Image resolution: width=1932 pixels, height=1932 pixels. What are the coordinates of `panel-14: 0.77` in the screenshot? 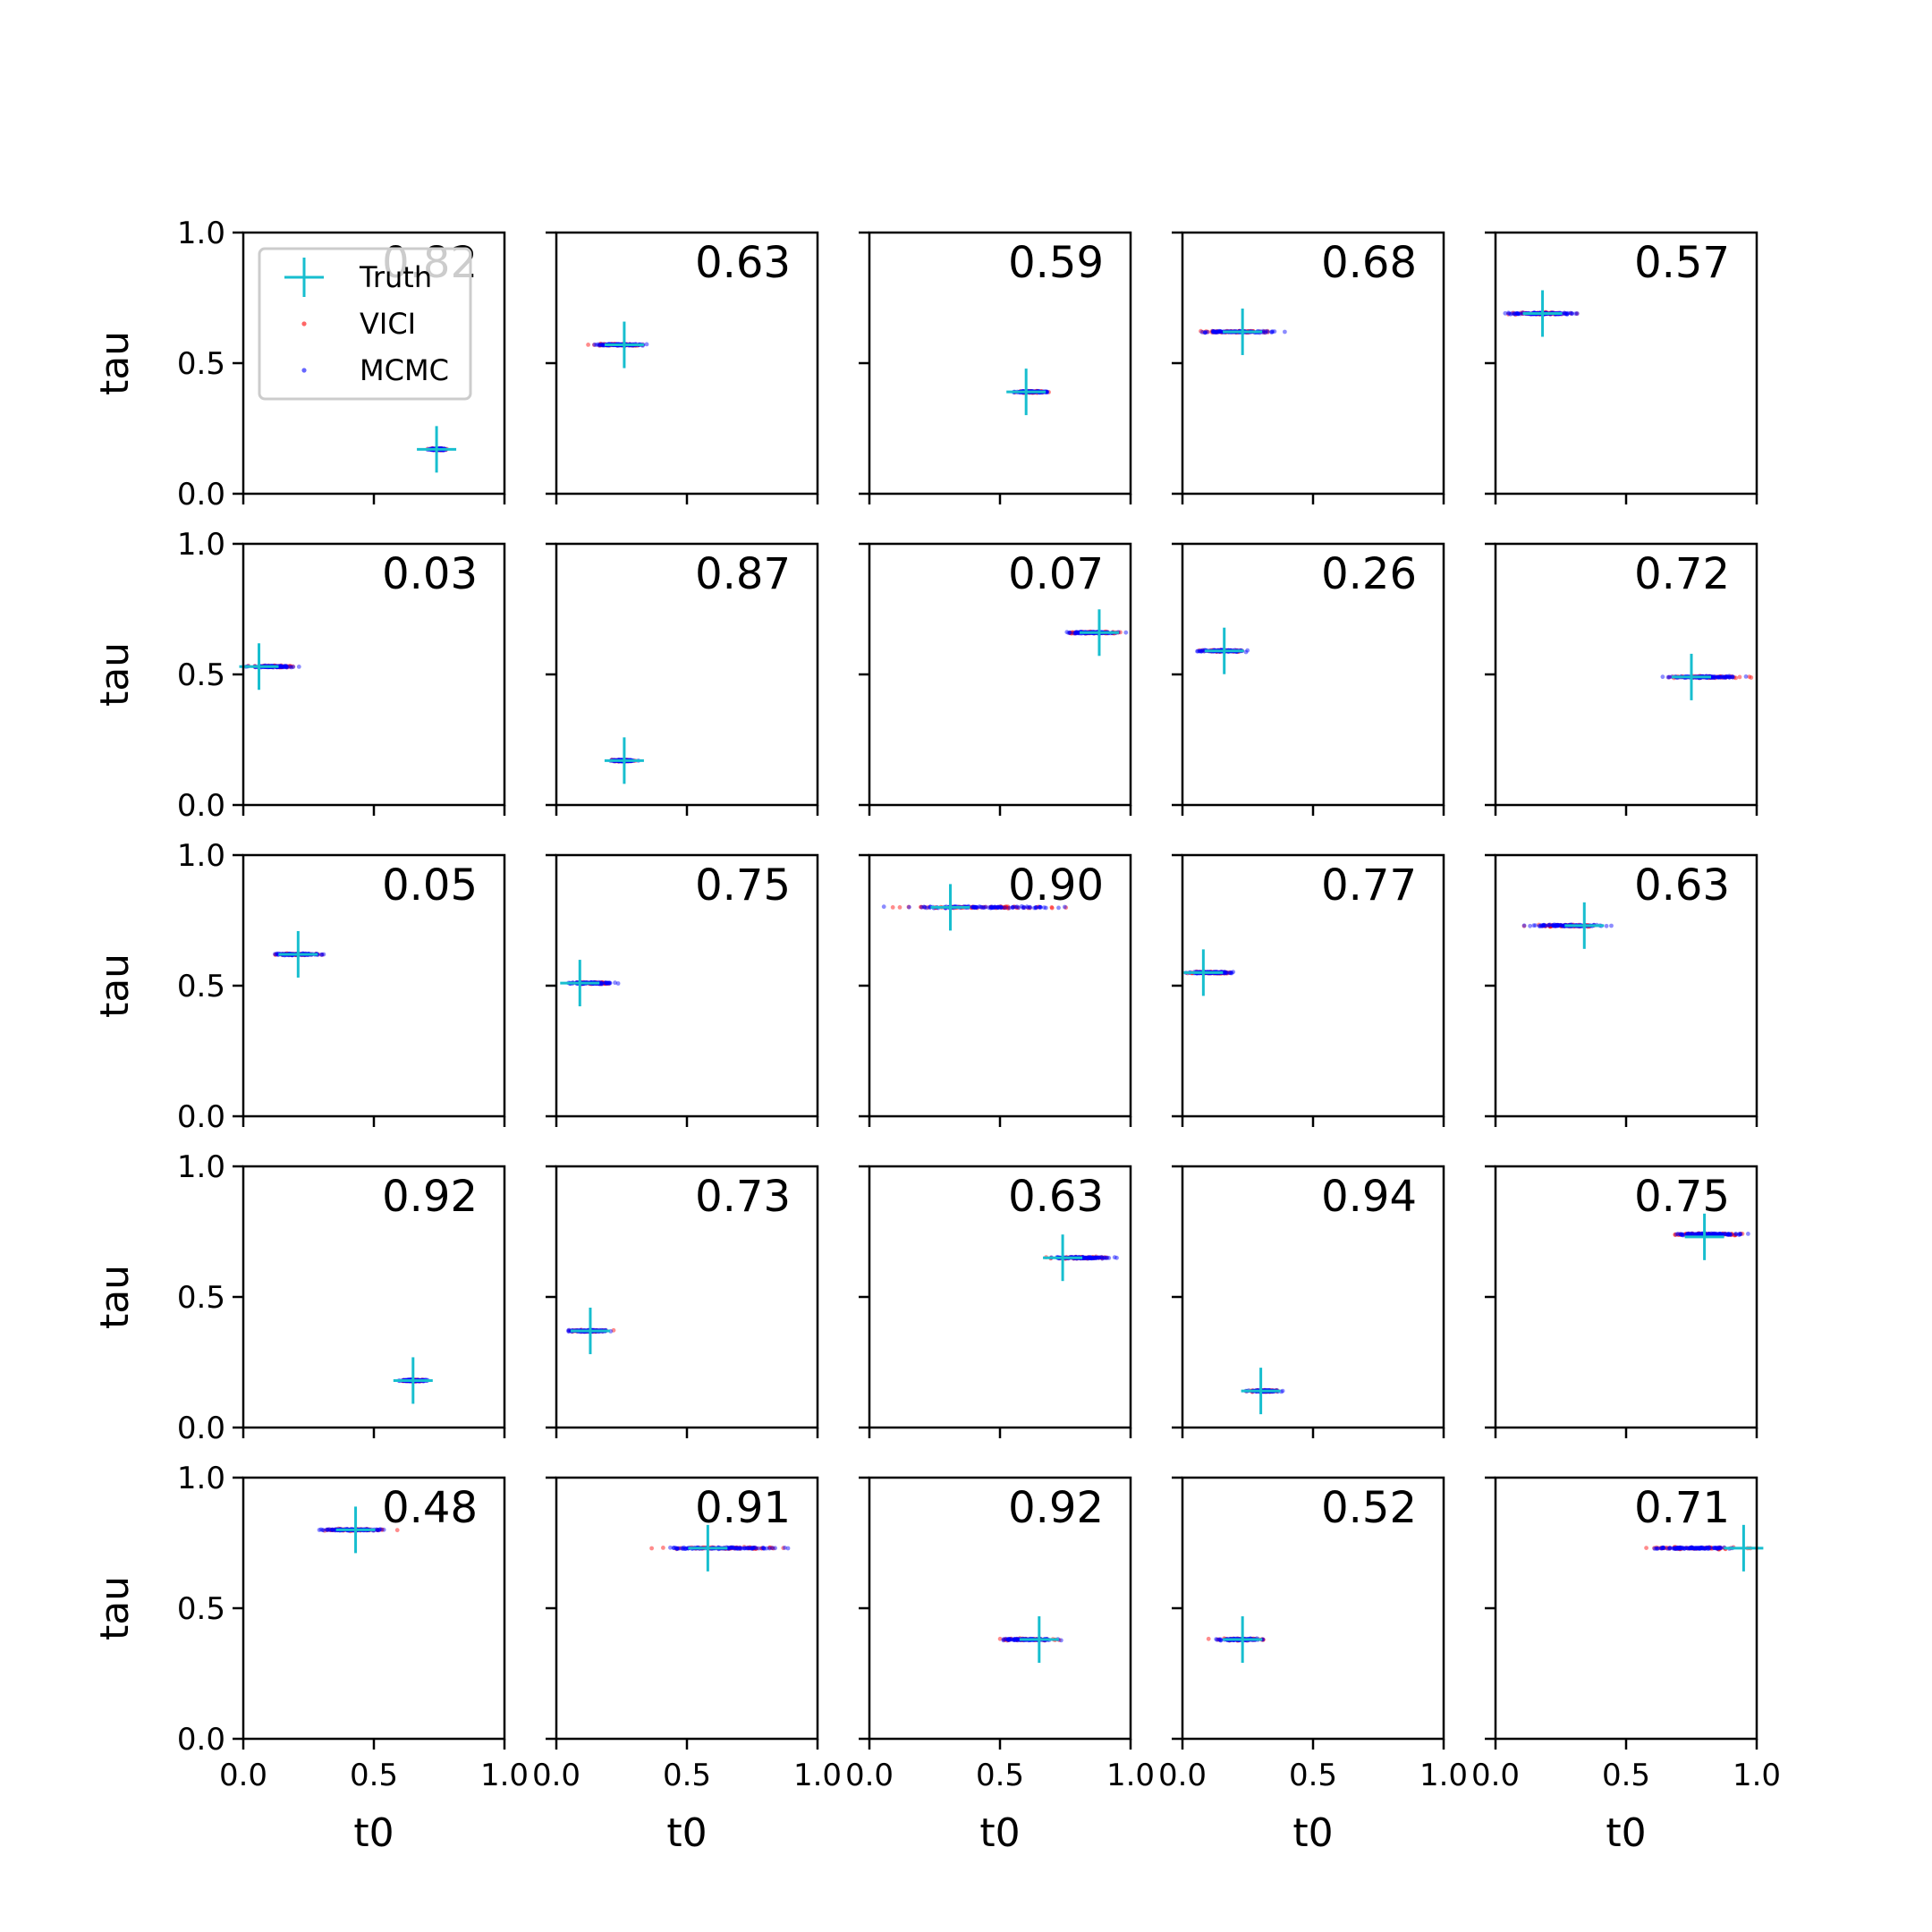 It's located at (1308, 990).